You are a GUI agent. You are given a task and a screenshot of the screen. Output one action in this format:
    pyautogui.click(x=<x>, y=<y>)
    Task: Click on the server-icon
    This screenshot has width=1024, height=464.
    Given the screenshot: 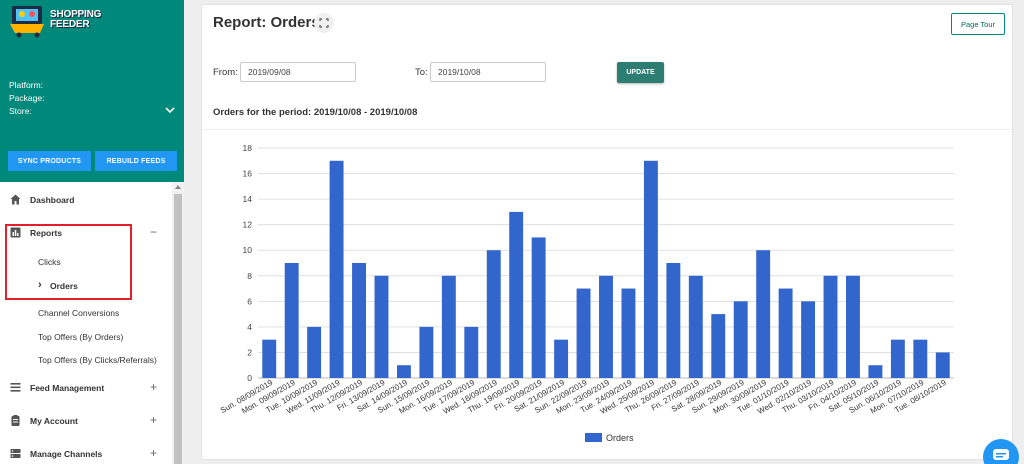 What is the action you would take?
    pyautogui.click(x=15, y=453)
    